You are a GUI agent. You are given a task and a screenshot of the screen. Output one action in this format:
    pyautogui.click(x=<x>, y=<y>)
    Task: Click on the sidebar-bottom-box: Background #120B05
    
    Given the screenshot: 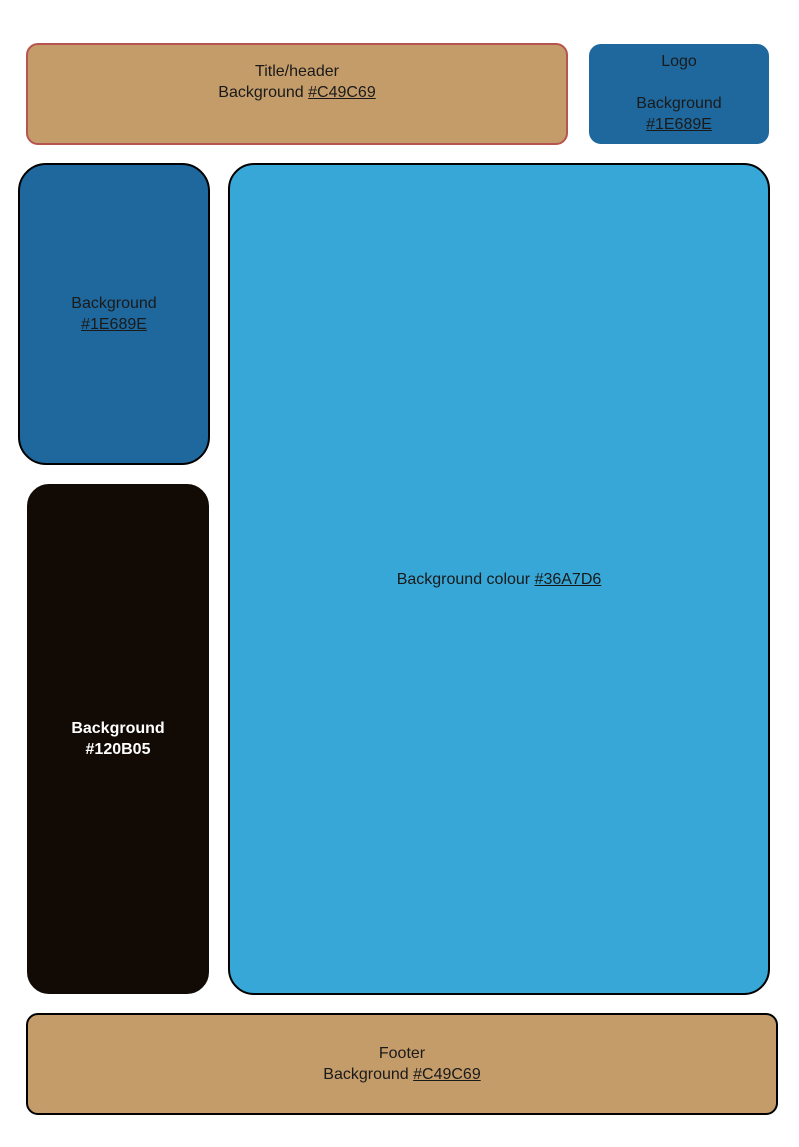 What is the action you would take?
    pyautogui.click(x=118, y=739)
    